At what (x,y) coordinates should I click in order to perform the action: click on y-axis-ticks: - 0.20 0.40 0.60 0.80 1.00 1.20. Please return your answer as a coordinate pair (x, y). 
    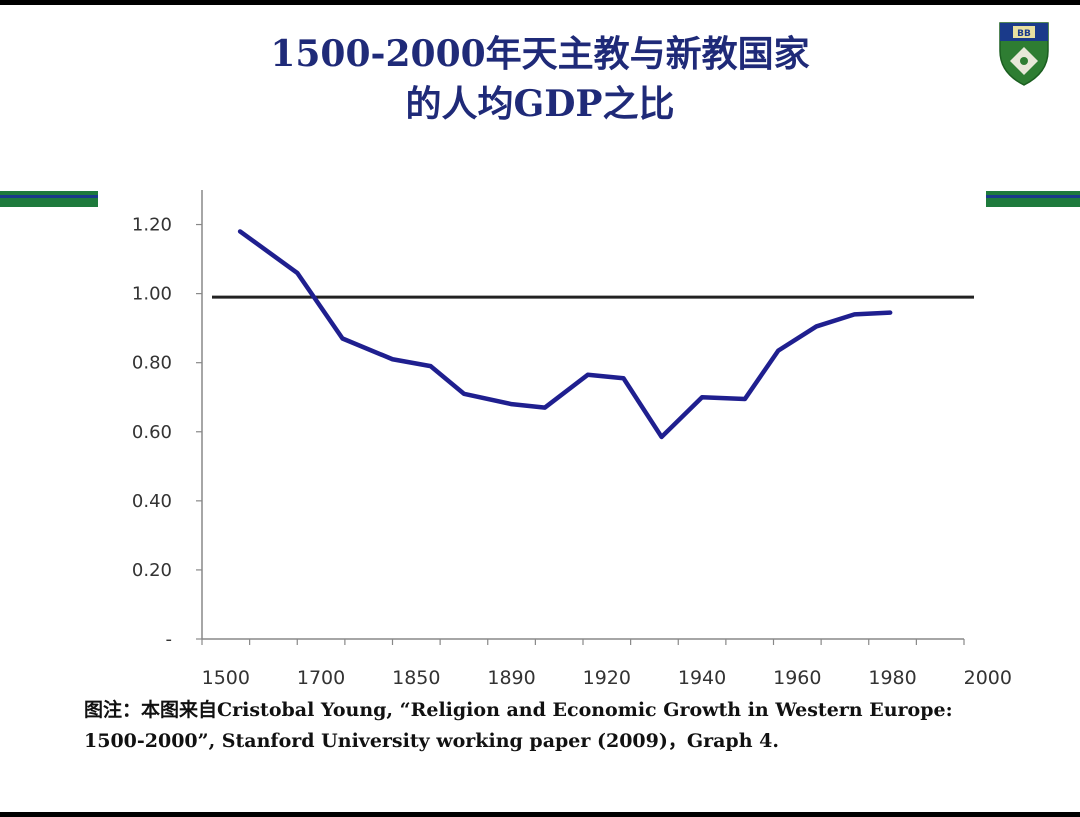
    Looking at the image, I should click on (167, 432).